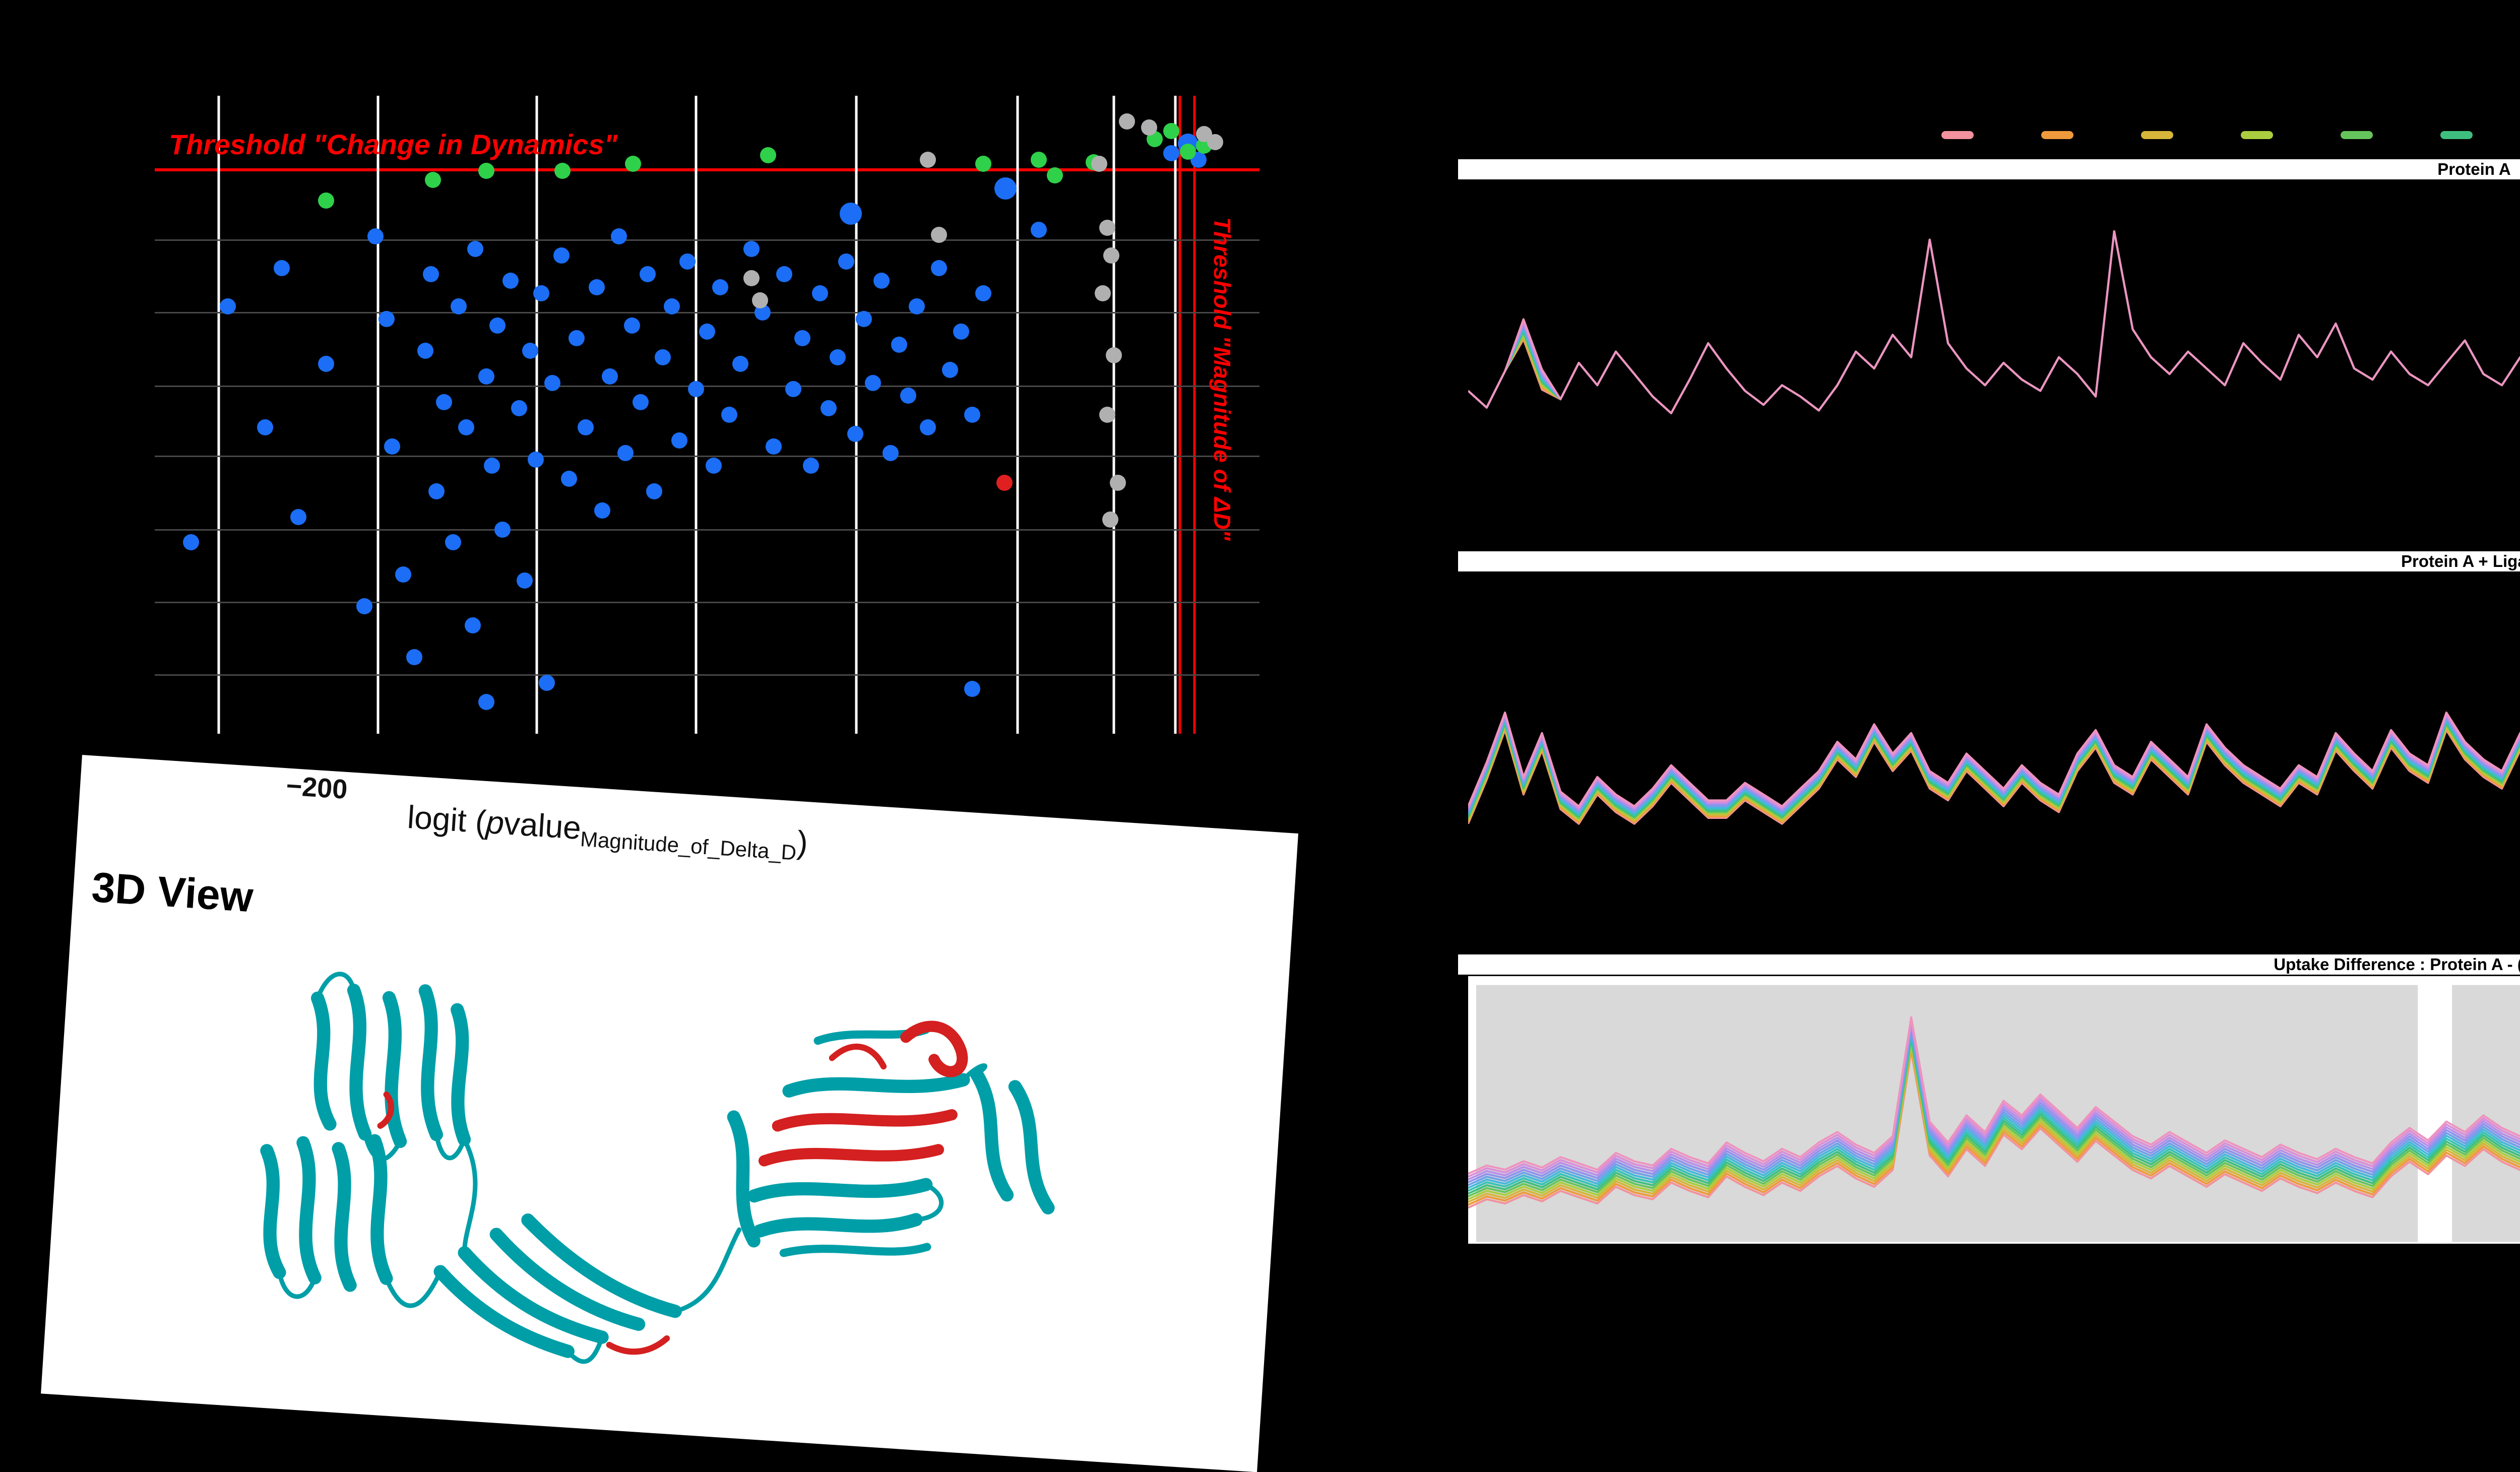 This screenshot has width=2520, height=1472. Describe the element at coordinates (1994, 360) in the screenshot. I see `protein-a-chart` at that location.